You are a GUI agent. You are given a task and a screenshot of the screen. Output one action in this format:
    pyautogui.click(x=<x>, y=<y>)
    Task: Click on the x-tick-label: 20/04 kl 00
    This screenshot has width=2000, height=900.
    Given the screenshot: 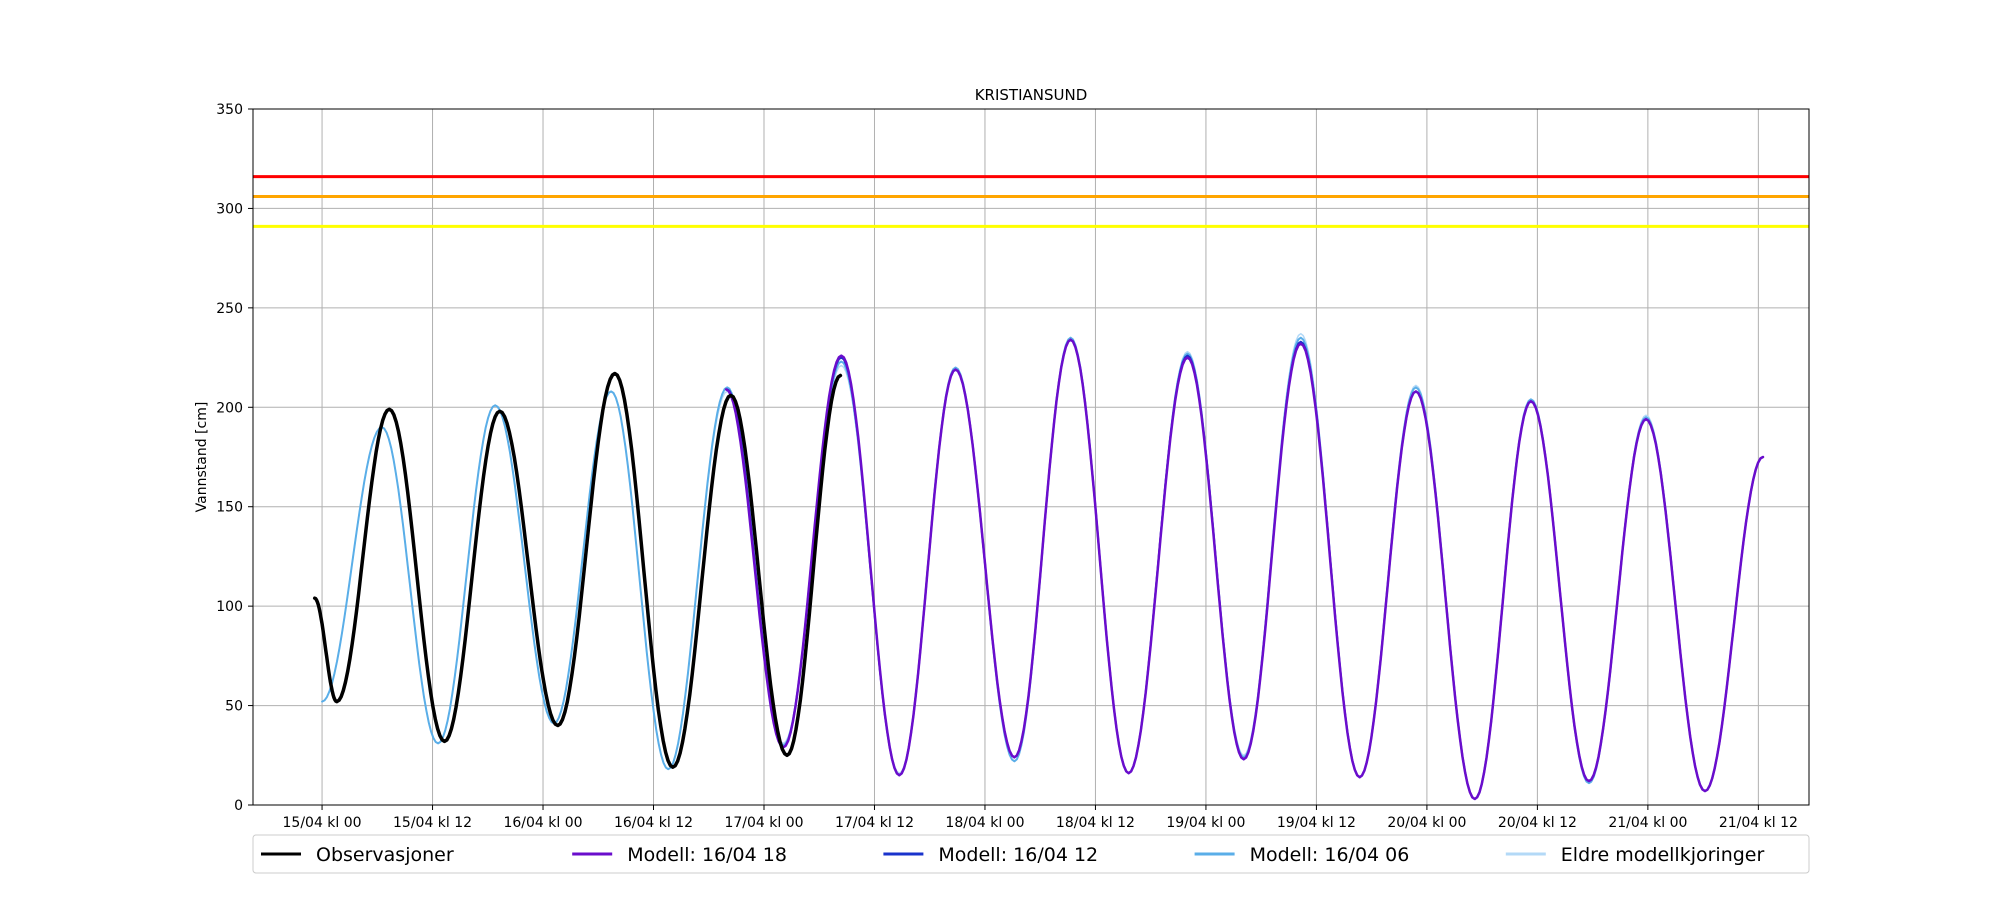 What is the action you would take?
    pyautogui.click(x=1426, y=823)
    